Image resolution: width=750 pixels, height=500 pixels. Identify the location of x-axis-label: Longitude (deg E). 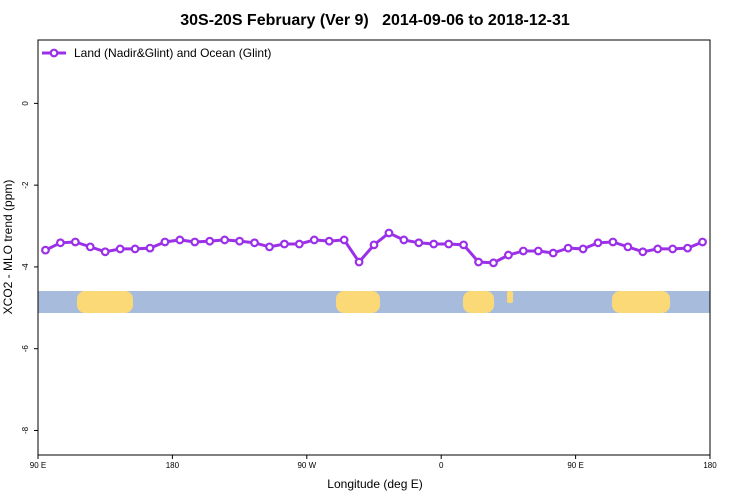
(374, 484).